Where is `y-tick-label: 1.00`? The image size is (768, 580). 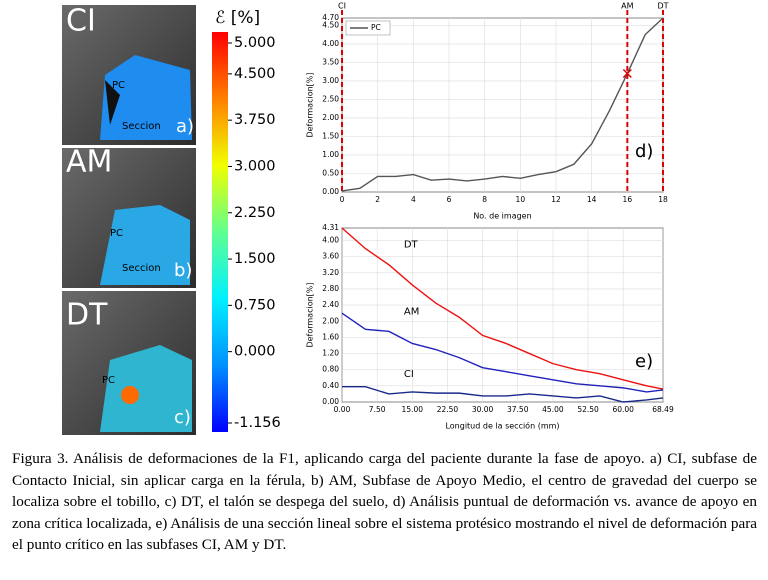
y-tick-label: 1.00 is located at coordinates (330, 154).